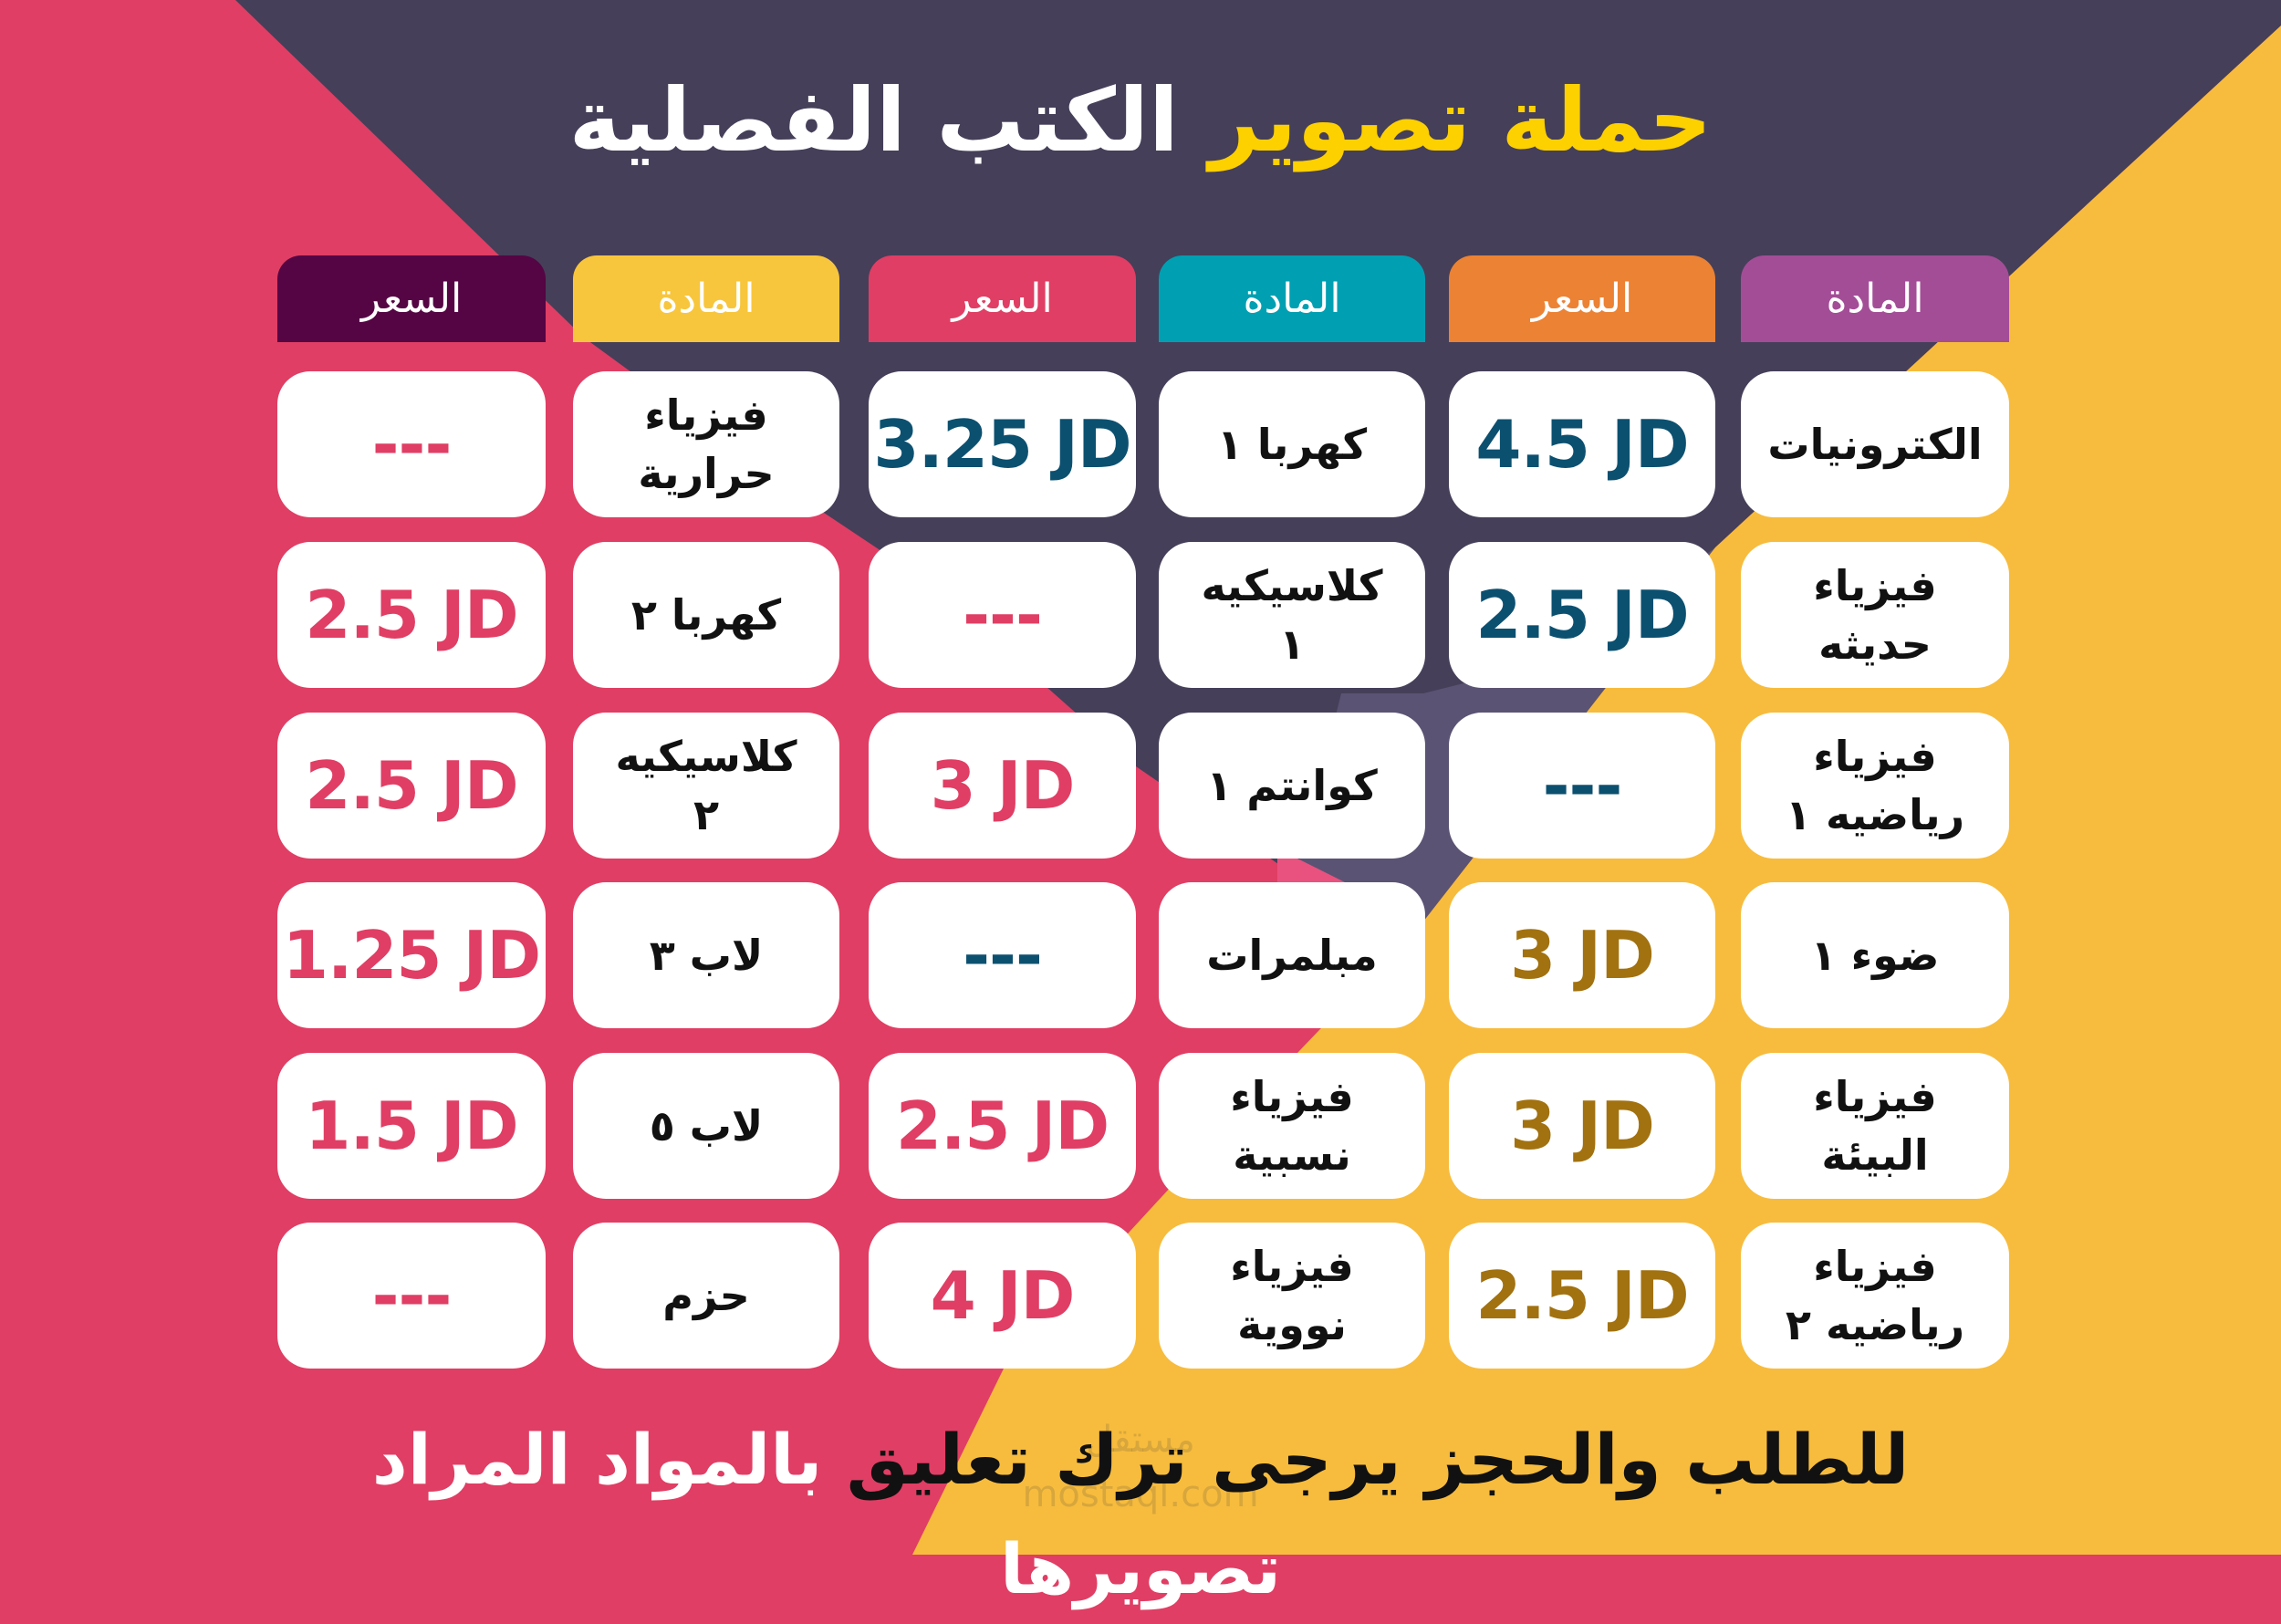 This screenshot has height=1624, width=2281. I want to click on title-word-books: الكتب الفصلية, so click(873, 120).